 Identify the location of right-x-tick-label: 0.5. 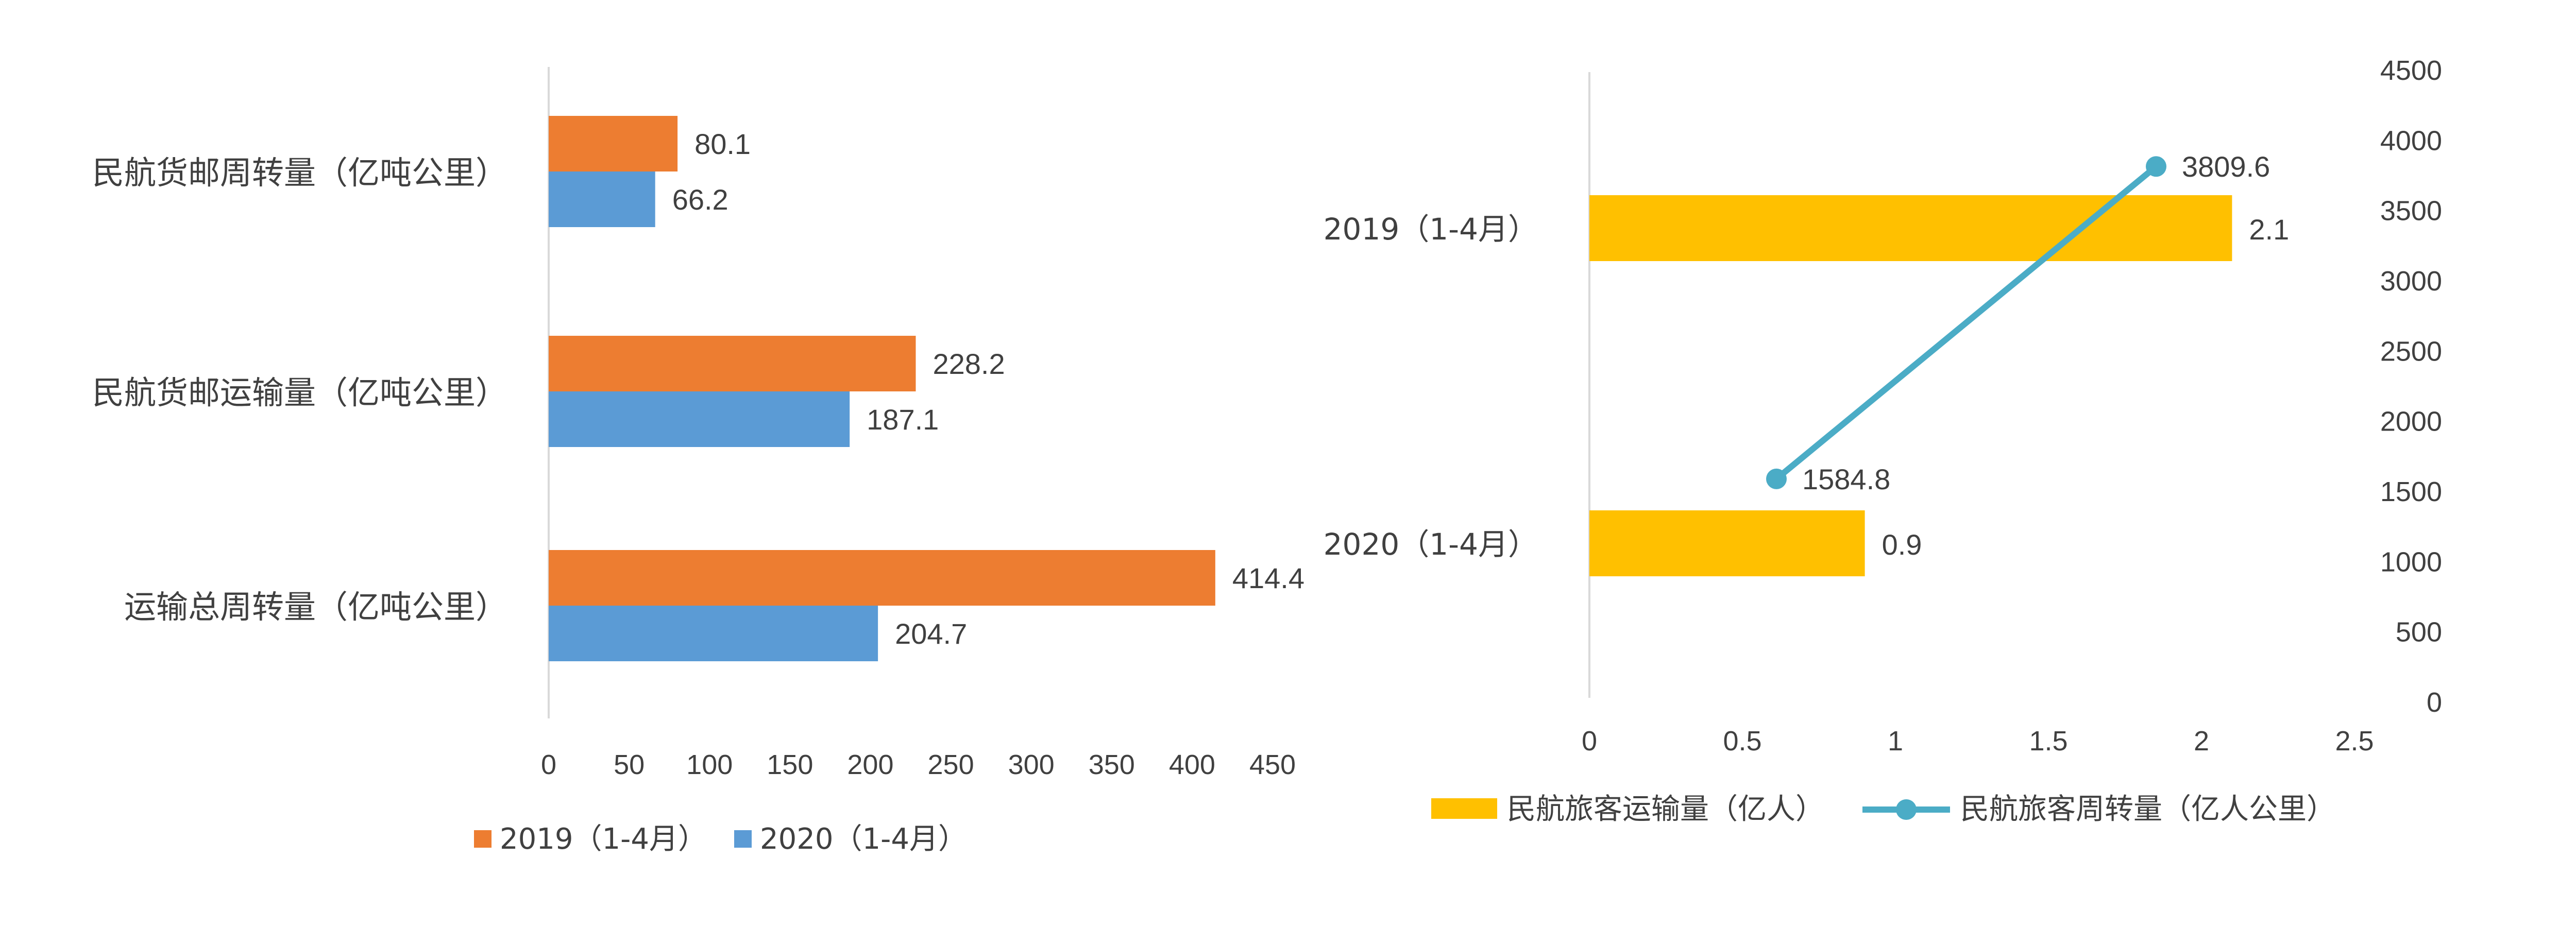
(1742, 741).